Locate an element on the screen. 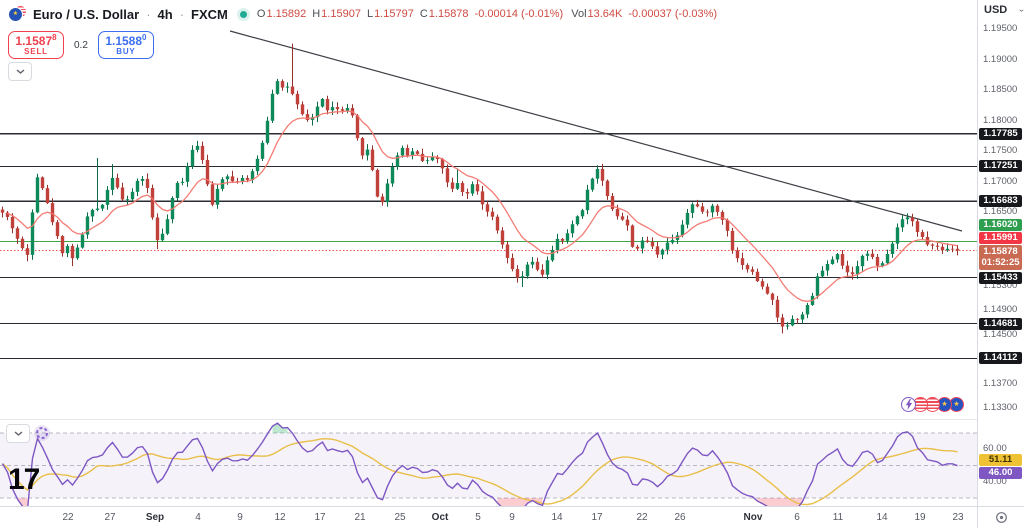  symbol-name: Euro / U.S. Dollar is located at coordinates (86, 14).